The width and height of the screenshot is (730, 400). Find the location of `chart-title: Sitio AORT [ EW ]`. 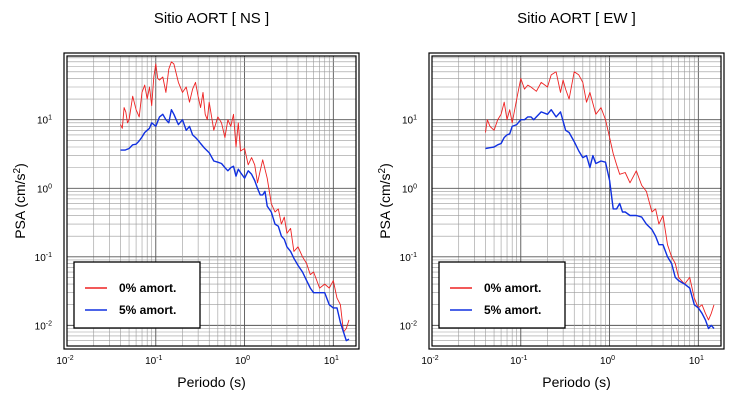

chart-title: Sitio AORT [ EW ] is located at coordinates (576, 18).